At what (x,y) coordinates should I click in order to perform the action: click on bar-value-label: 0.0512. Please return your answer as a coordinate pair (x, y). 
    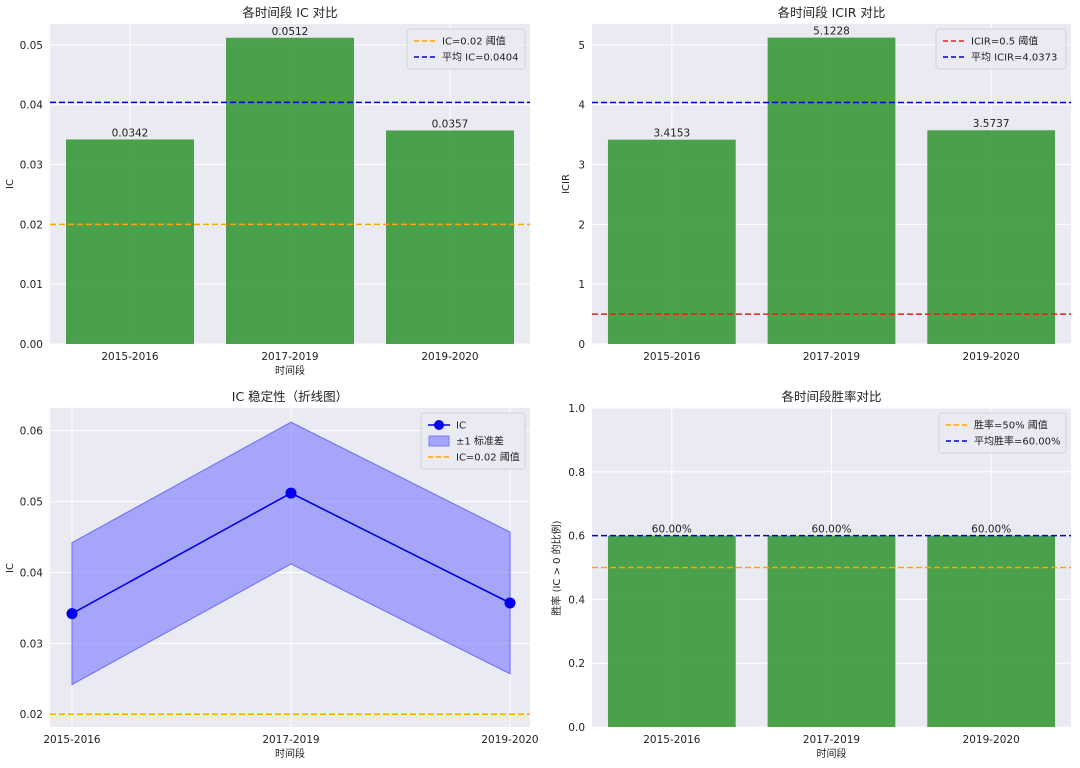
    Looking at the image, I should click on (290, 32).